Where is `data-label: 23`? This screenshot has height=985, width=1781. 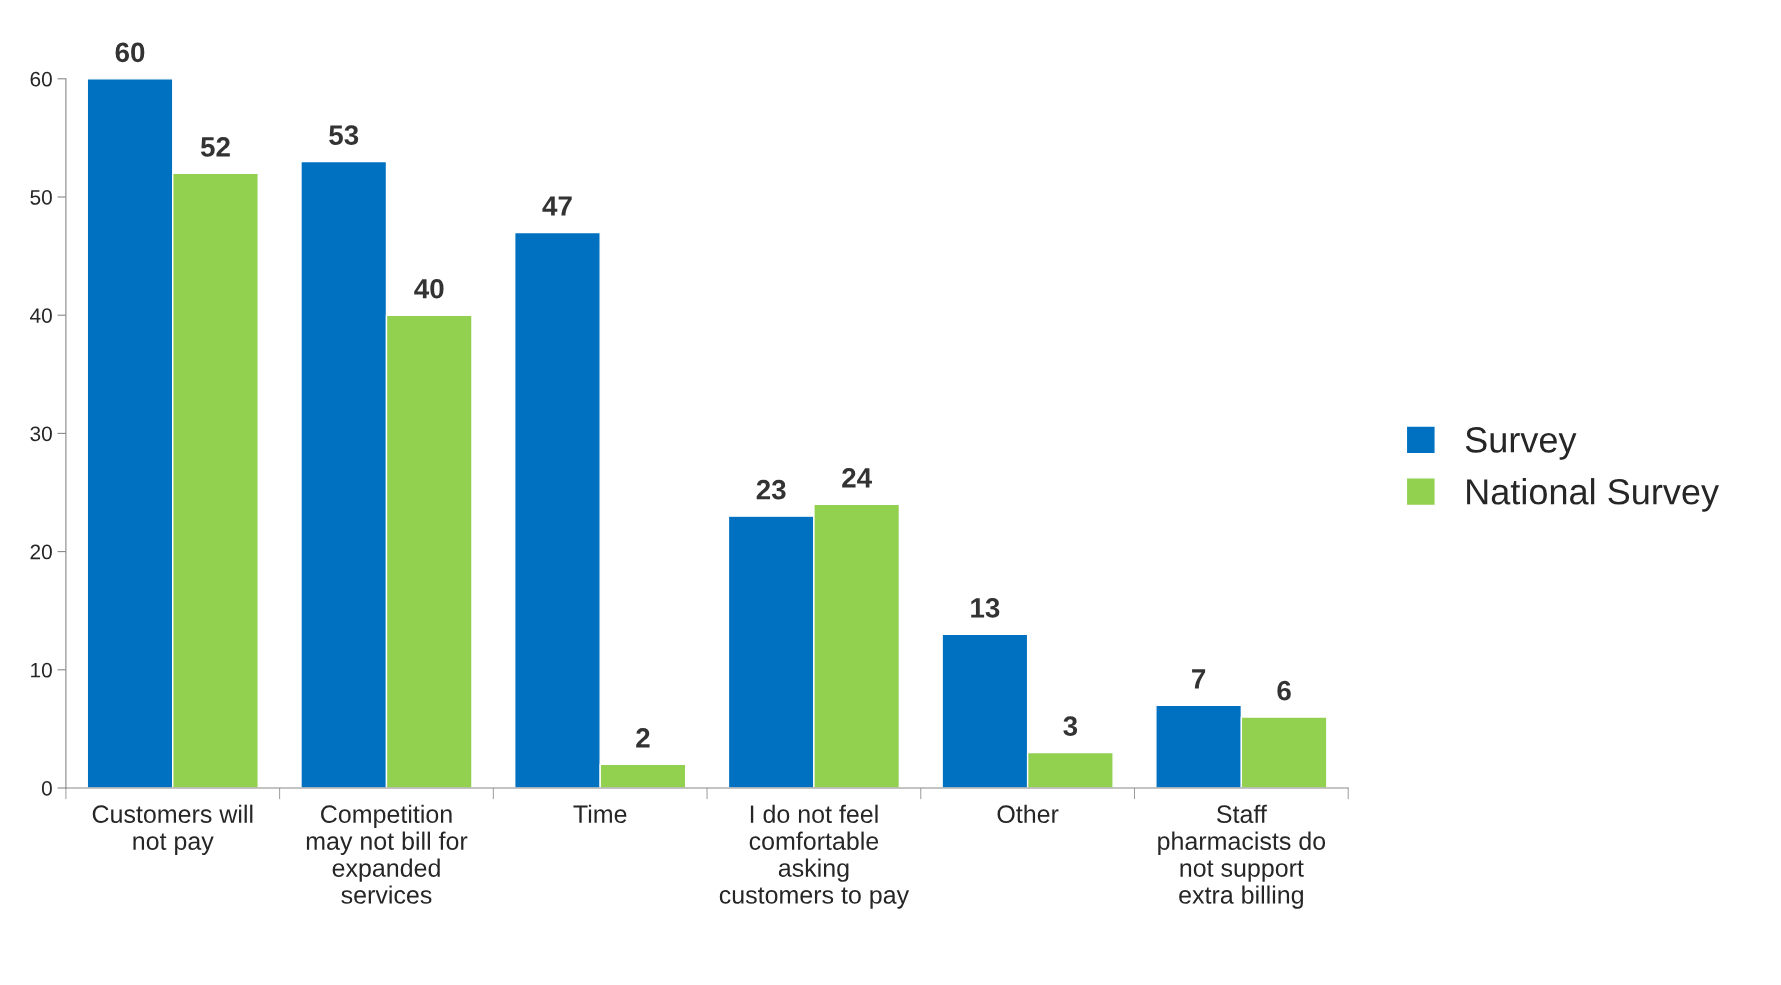 data-label: 23 is located at coordinates (771, 489).